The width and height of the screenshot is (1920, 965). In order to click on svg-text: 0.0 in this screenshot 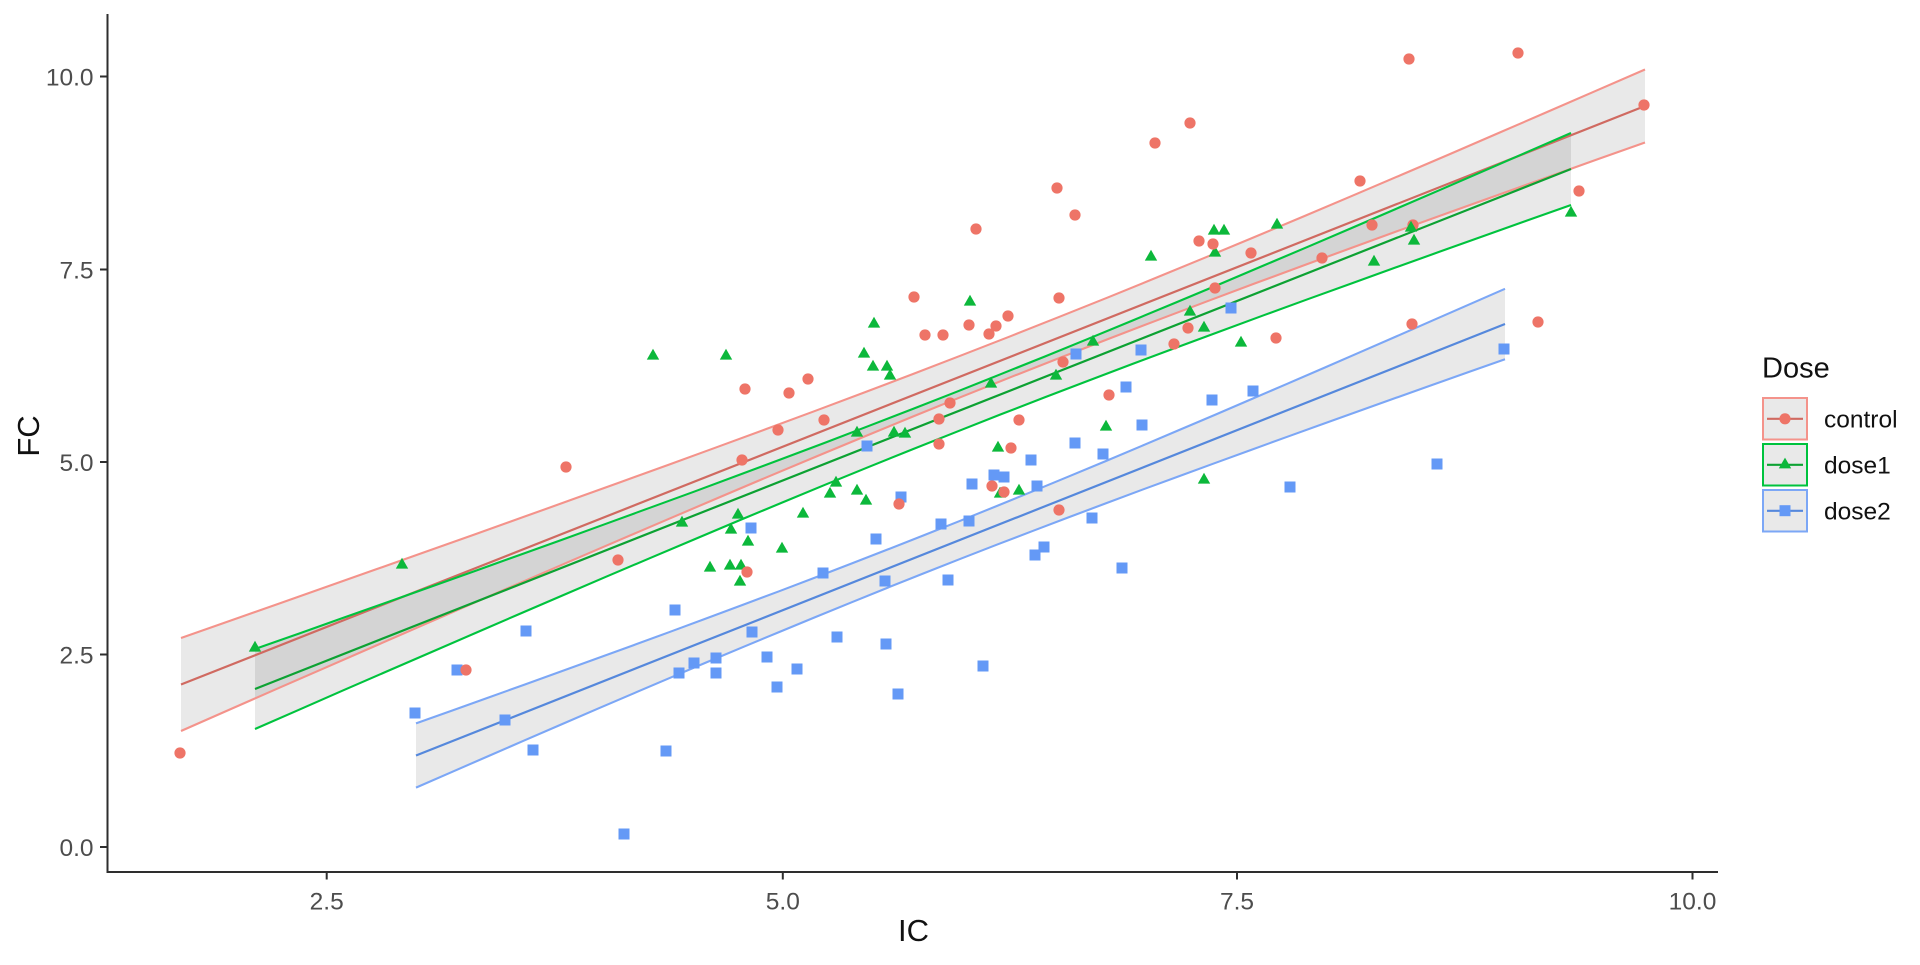, I will do `click(76, 848)`.